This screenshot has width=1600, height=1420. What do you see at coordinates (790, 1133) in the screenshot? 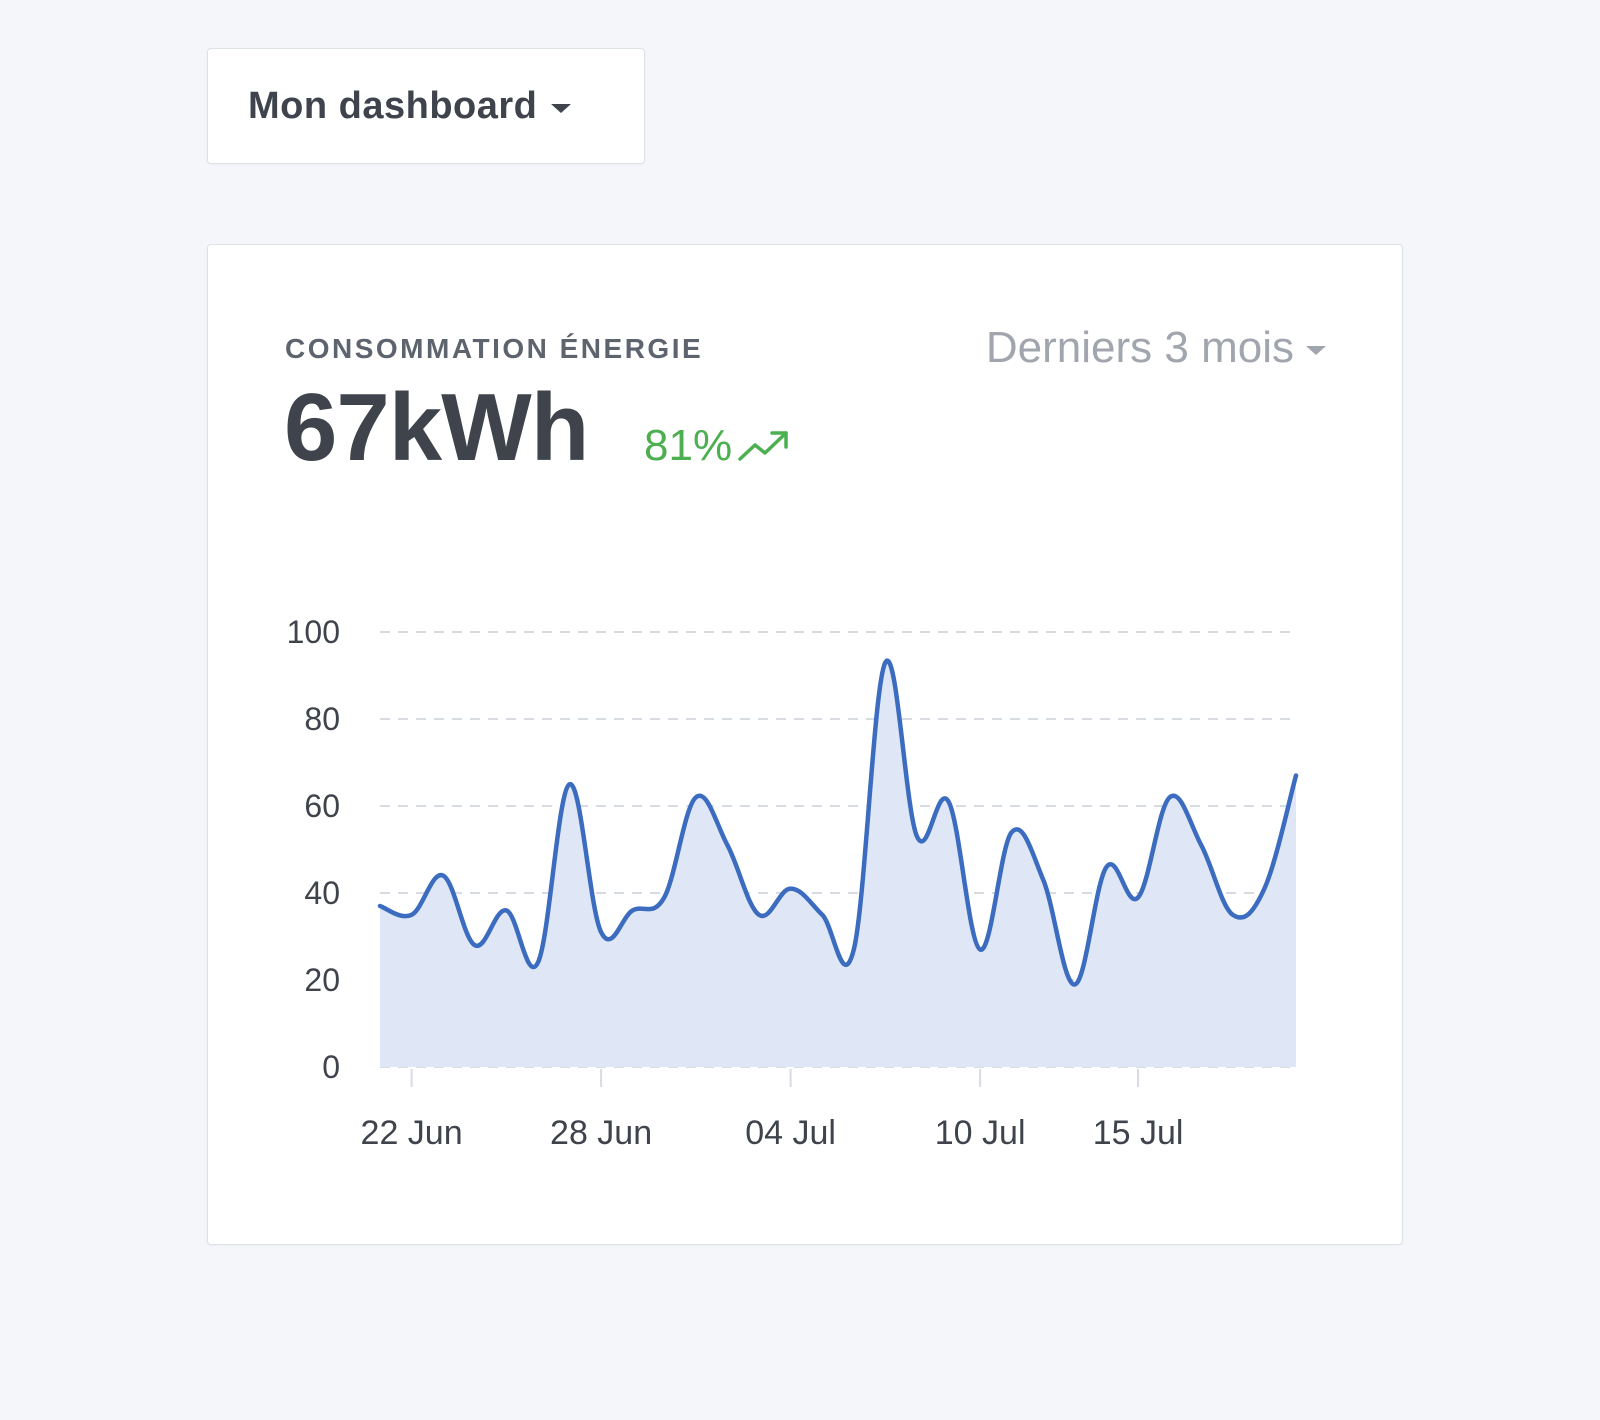
I see `x-tick-label: 04 Jul` at bounding box center [790, 1133].